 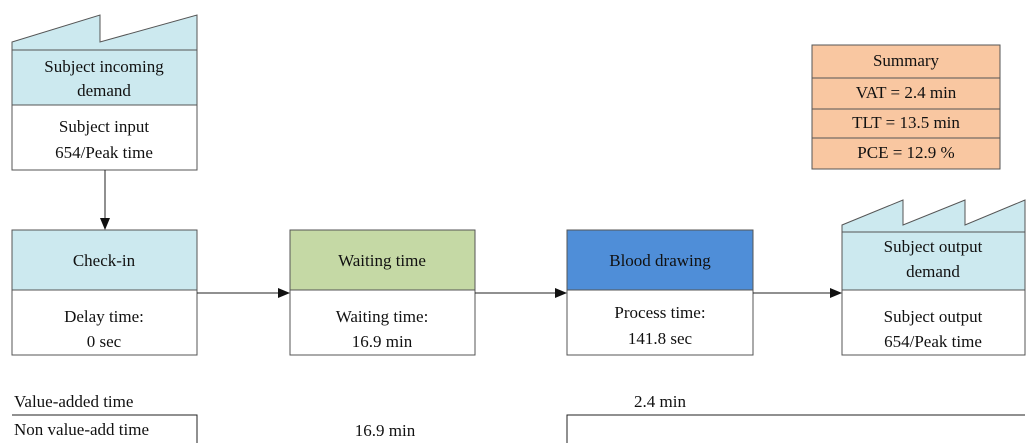 What do you see at coordinates (104, 77) in the screenshot?
I see `source-header` at bounding box center [104, 77].